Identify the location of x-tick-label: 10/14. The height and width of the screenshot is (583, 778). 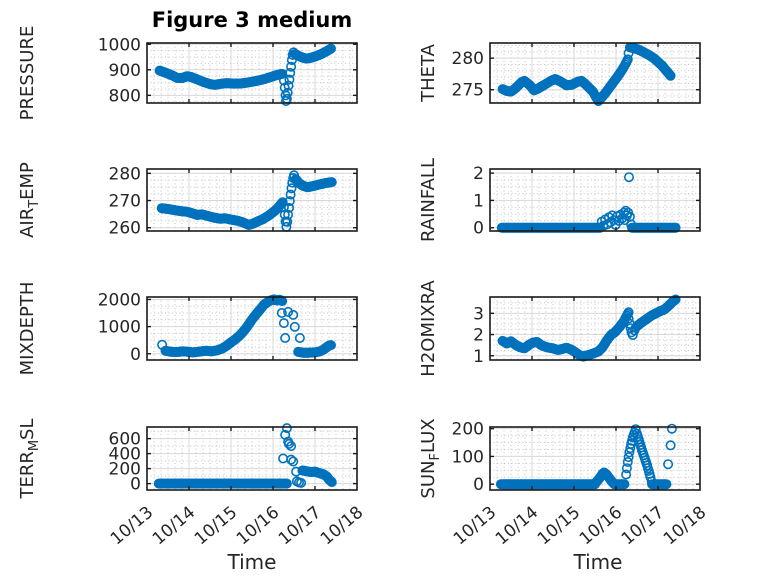
(174, 526).